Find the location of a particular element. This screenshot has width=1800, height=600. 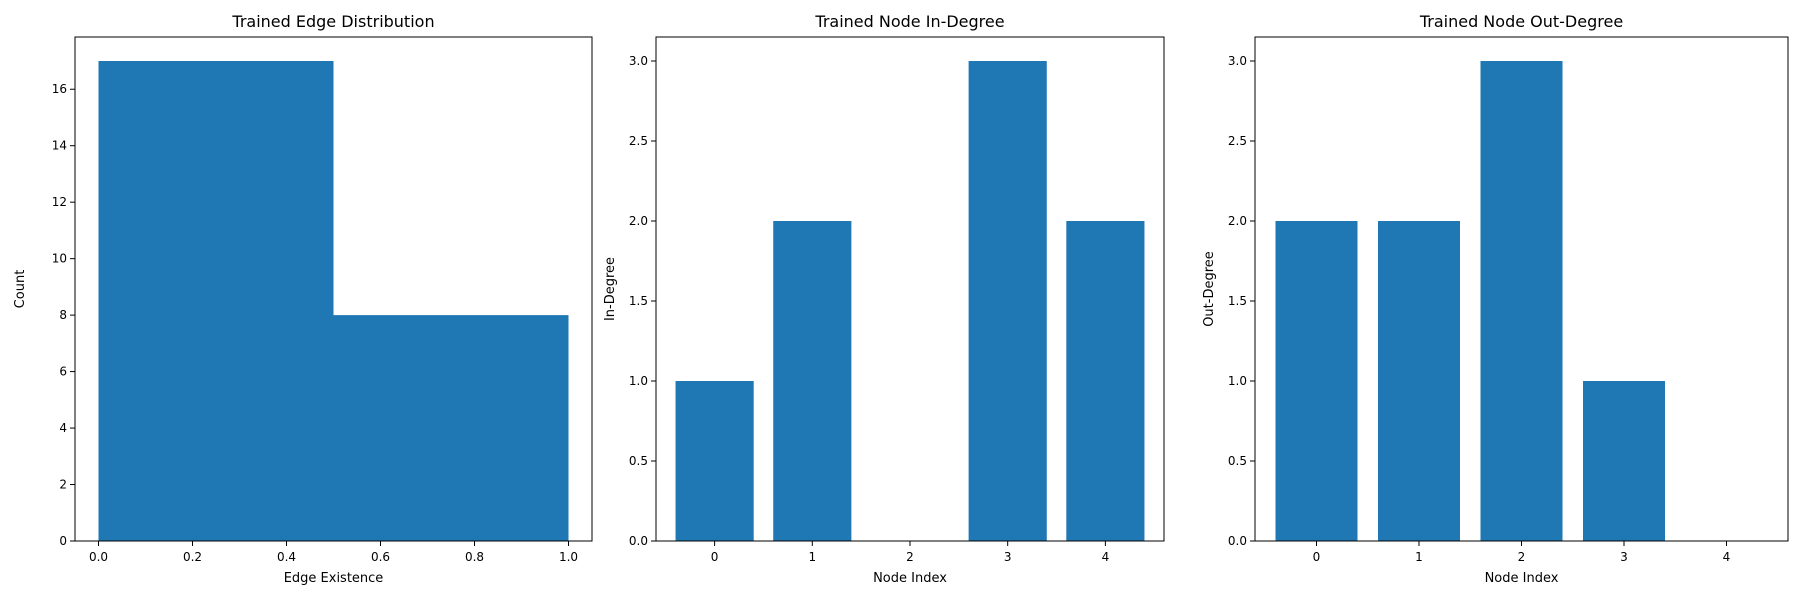

y-tick-label: 14 is located at coordinates (59, 146).